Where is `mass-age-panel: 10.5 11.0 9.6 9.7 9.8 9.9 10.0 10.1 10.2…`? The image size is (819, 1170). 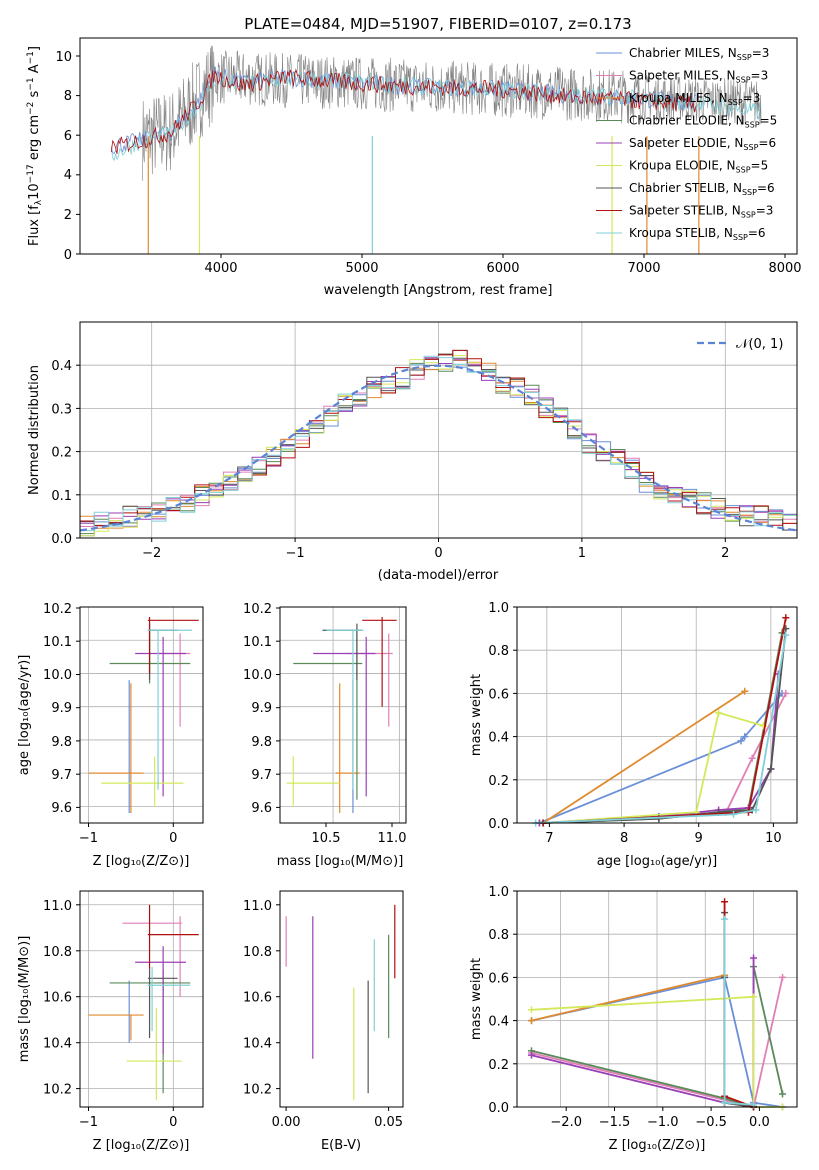 mass-age-panel: 10.5 11.0 9.6 9.7 9.8 9.9 10.0 10.1 10.2… is located at coordinates (325, 735).